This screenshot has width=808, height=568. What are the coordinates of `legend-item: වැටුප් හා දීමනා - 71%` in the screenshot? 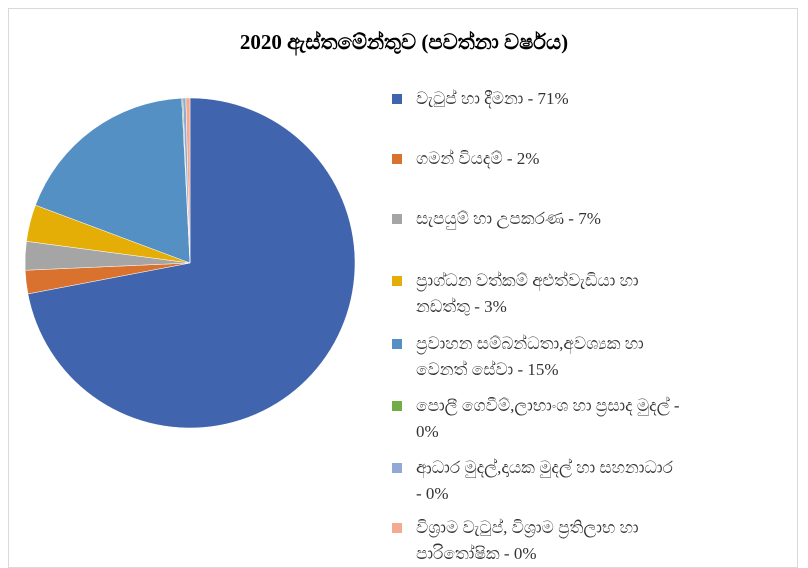 It's located at (537, 99).